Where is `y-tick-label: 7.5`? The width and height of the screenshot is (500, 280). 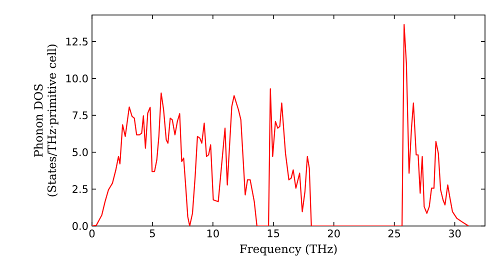 y-tick-label: 7.5 is located at coordinates (80, 115).